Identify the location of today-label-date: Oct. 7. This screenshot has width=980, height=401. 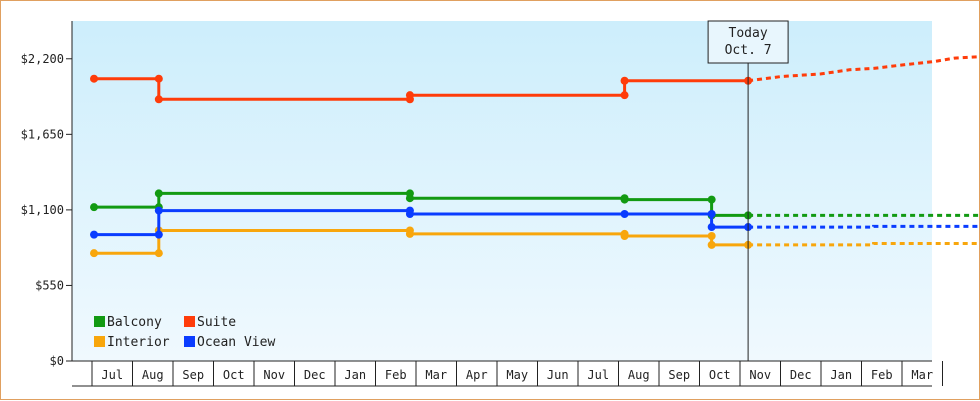
(748, 50).